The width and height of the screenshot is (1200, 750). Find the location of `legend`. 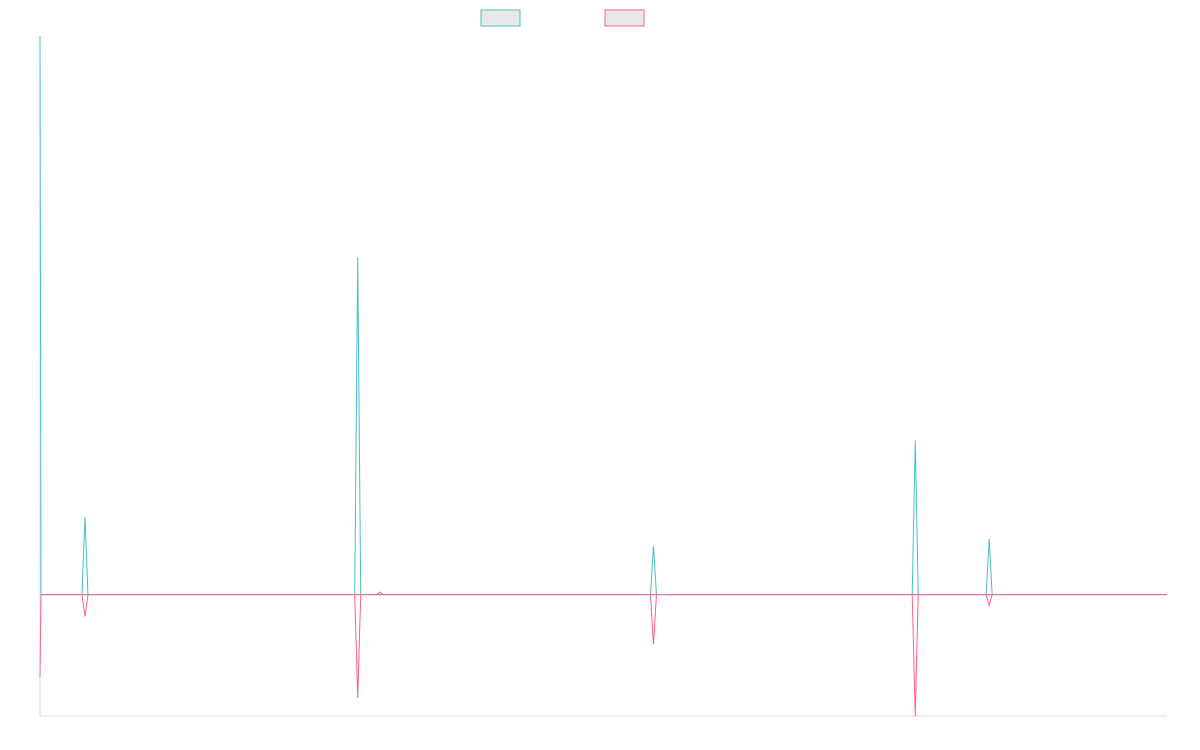

legend is located at coordinates (562, 18).